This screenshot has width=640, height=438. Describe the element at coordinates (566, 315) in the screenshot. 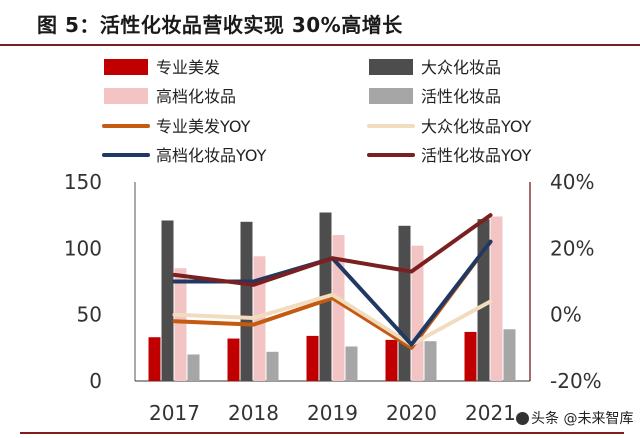

I see `y-right-tick-label: 0%` at that location.